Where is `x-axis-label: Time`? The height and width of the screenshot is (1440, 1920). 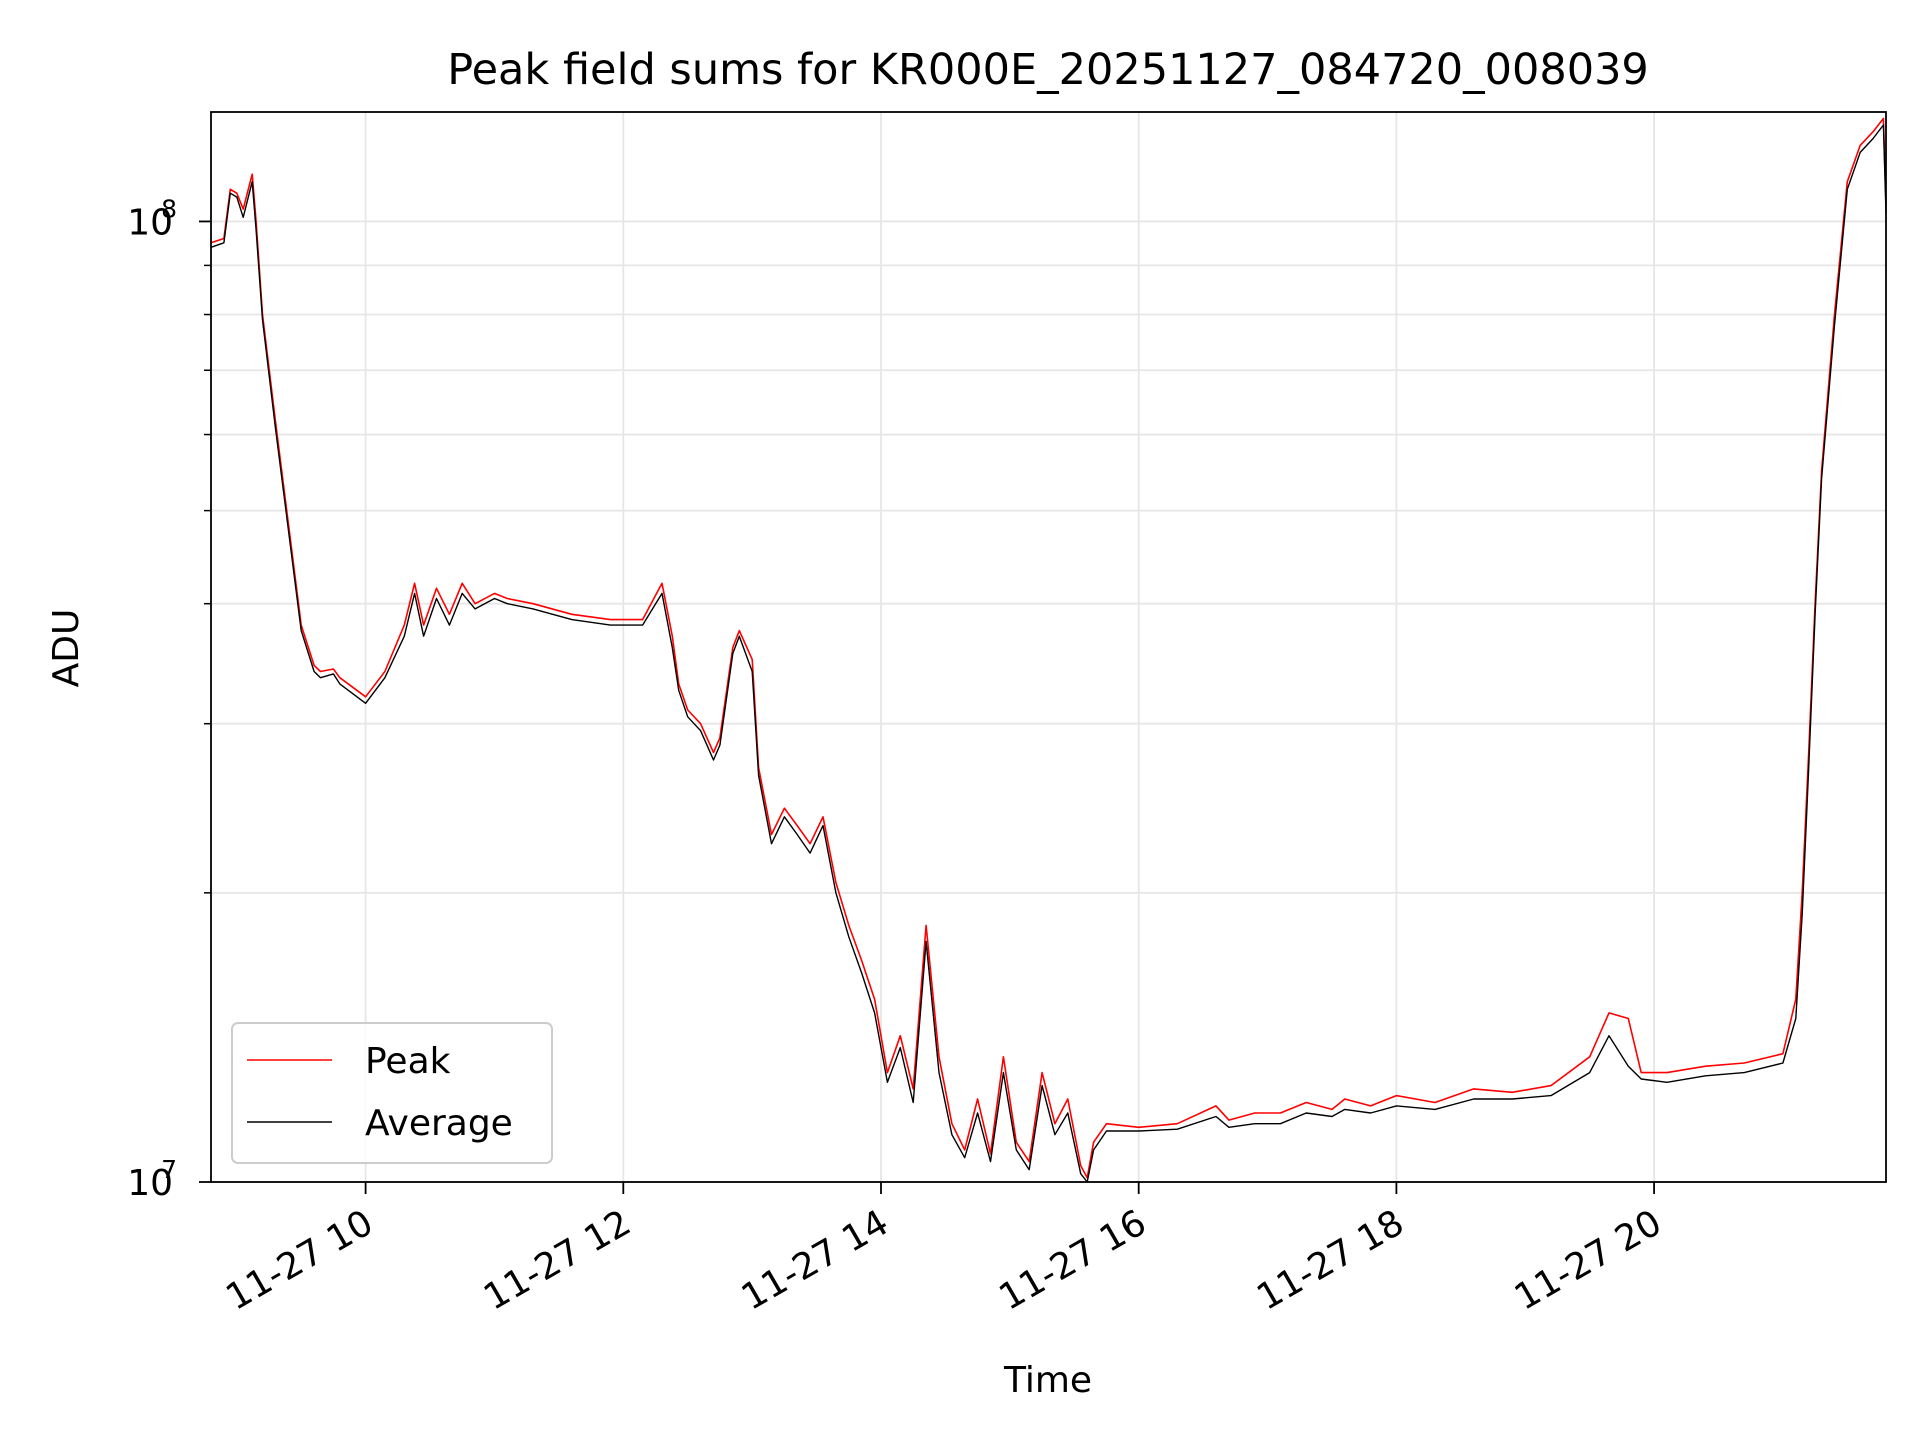 x-axis-label: Time is located at coordinates (1047, 1380).